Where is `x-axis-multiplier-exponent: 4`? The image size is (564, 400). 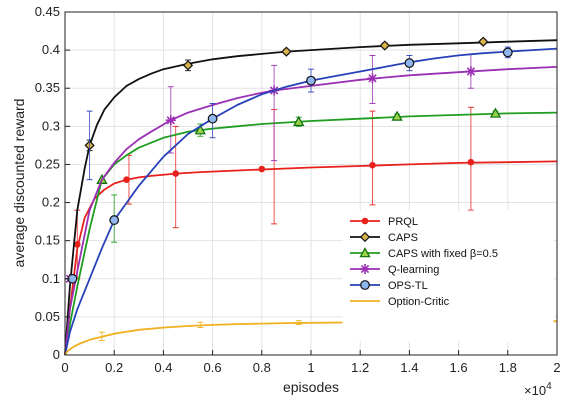
x-axis-multiplier-exponent: 4 is located at coordinates (549, 386).